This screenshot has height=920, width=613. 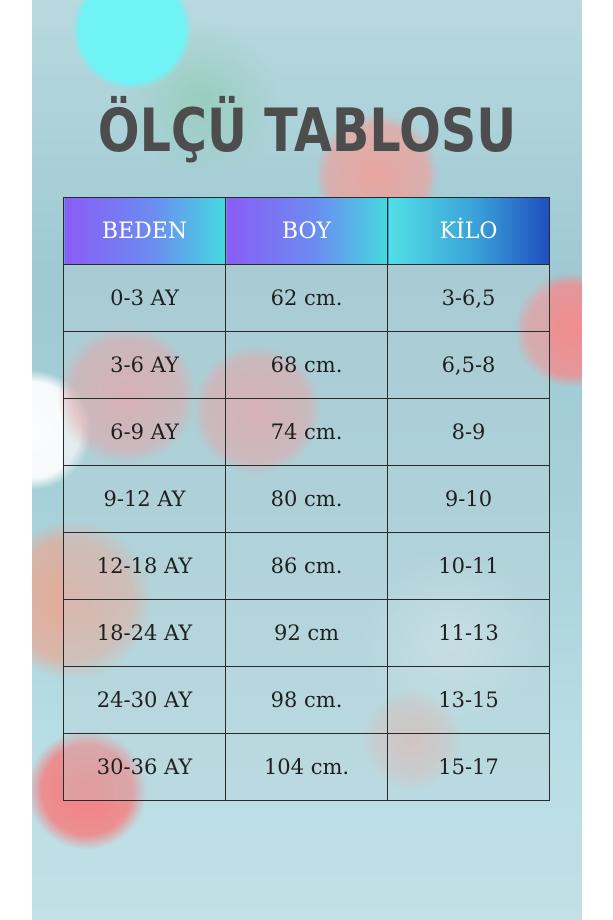 I want to click on cell-beden: 3-6 AY, so click(x=144, y=365).